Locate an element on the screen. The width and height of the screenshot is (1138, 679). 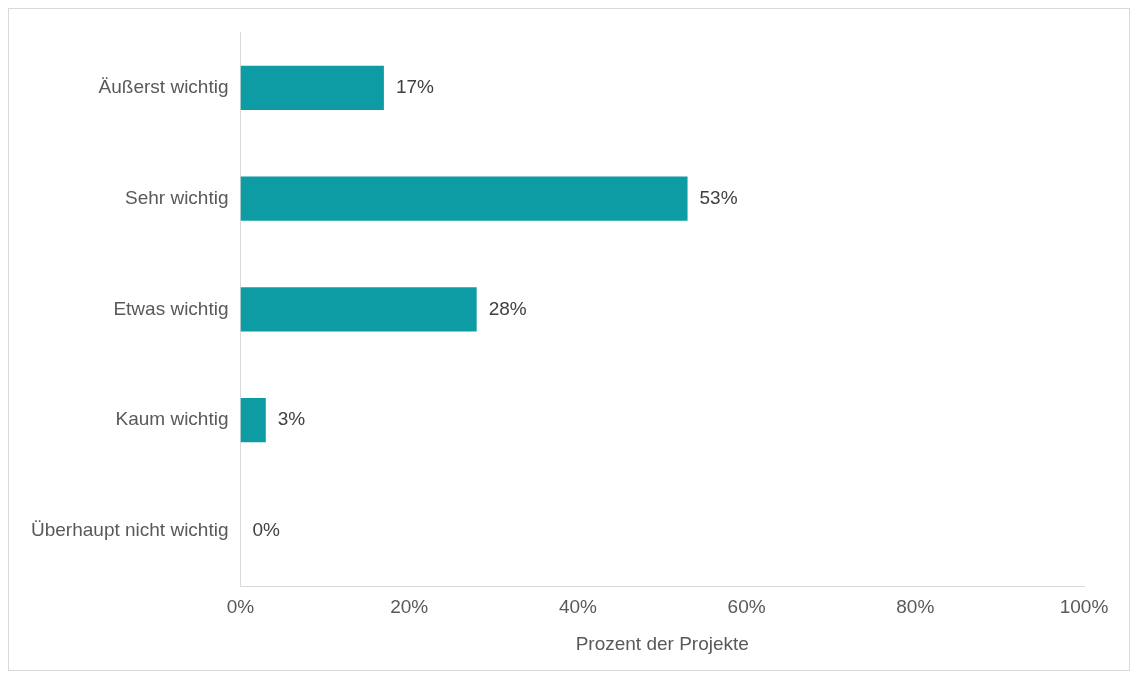
data-label: 17% is located at coordinates (415, 87).